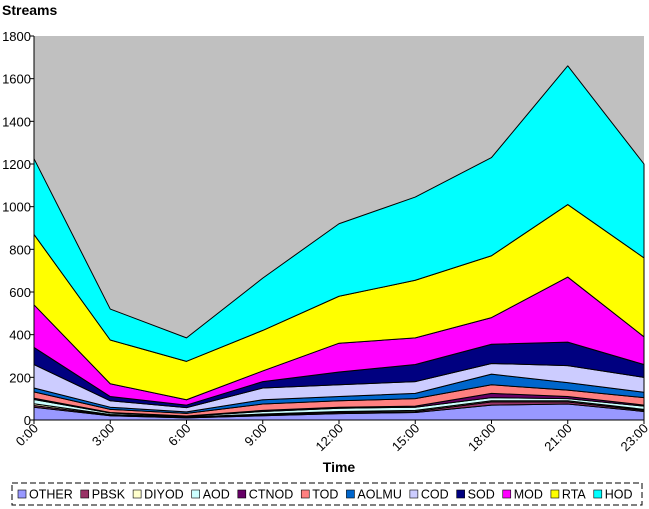 The image size is (649, 509). I want to click on y-axis: 0 200 400 600 800 1000 1200 1400 1600 1800, so click(18, 228).